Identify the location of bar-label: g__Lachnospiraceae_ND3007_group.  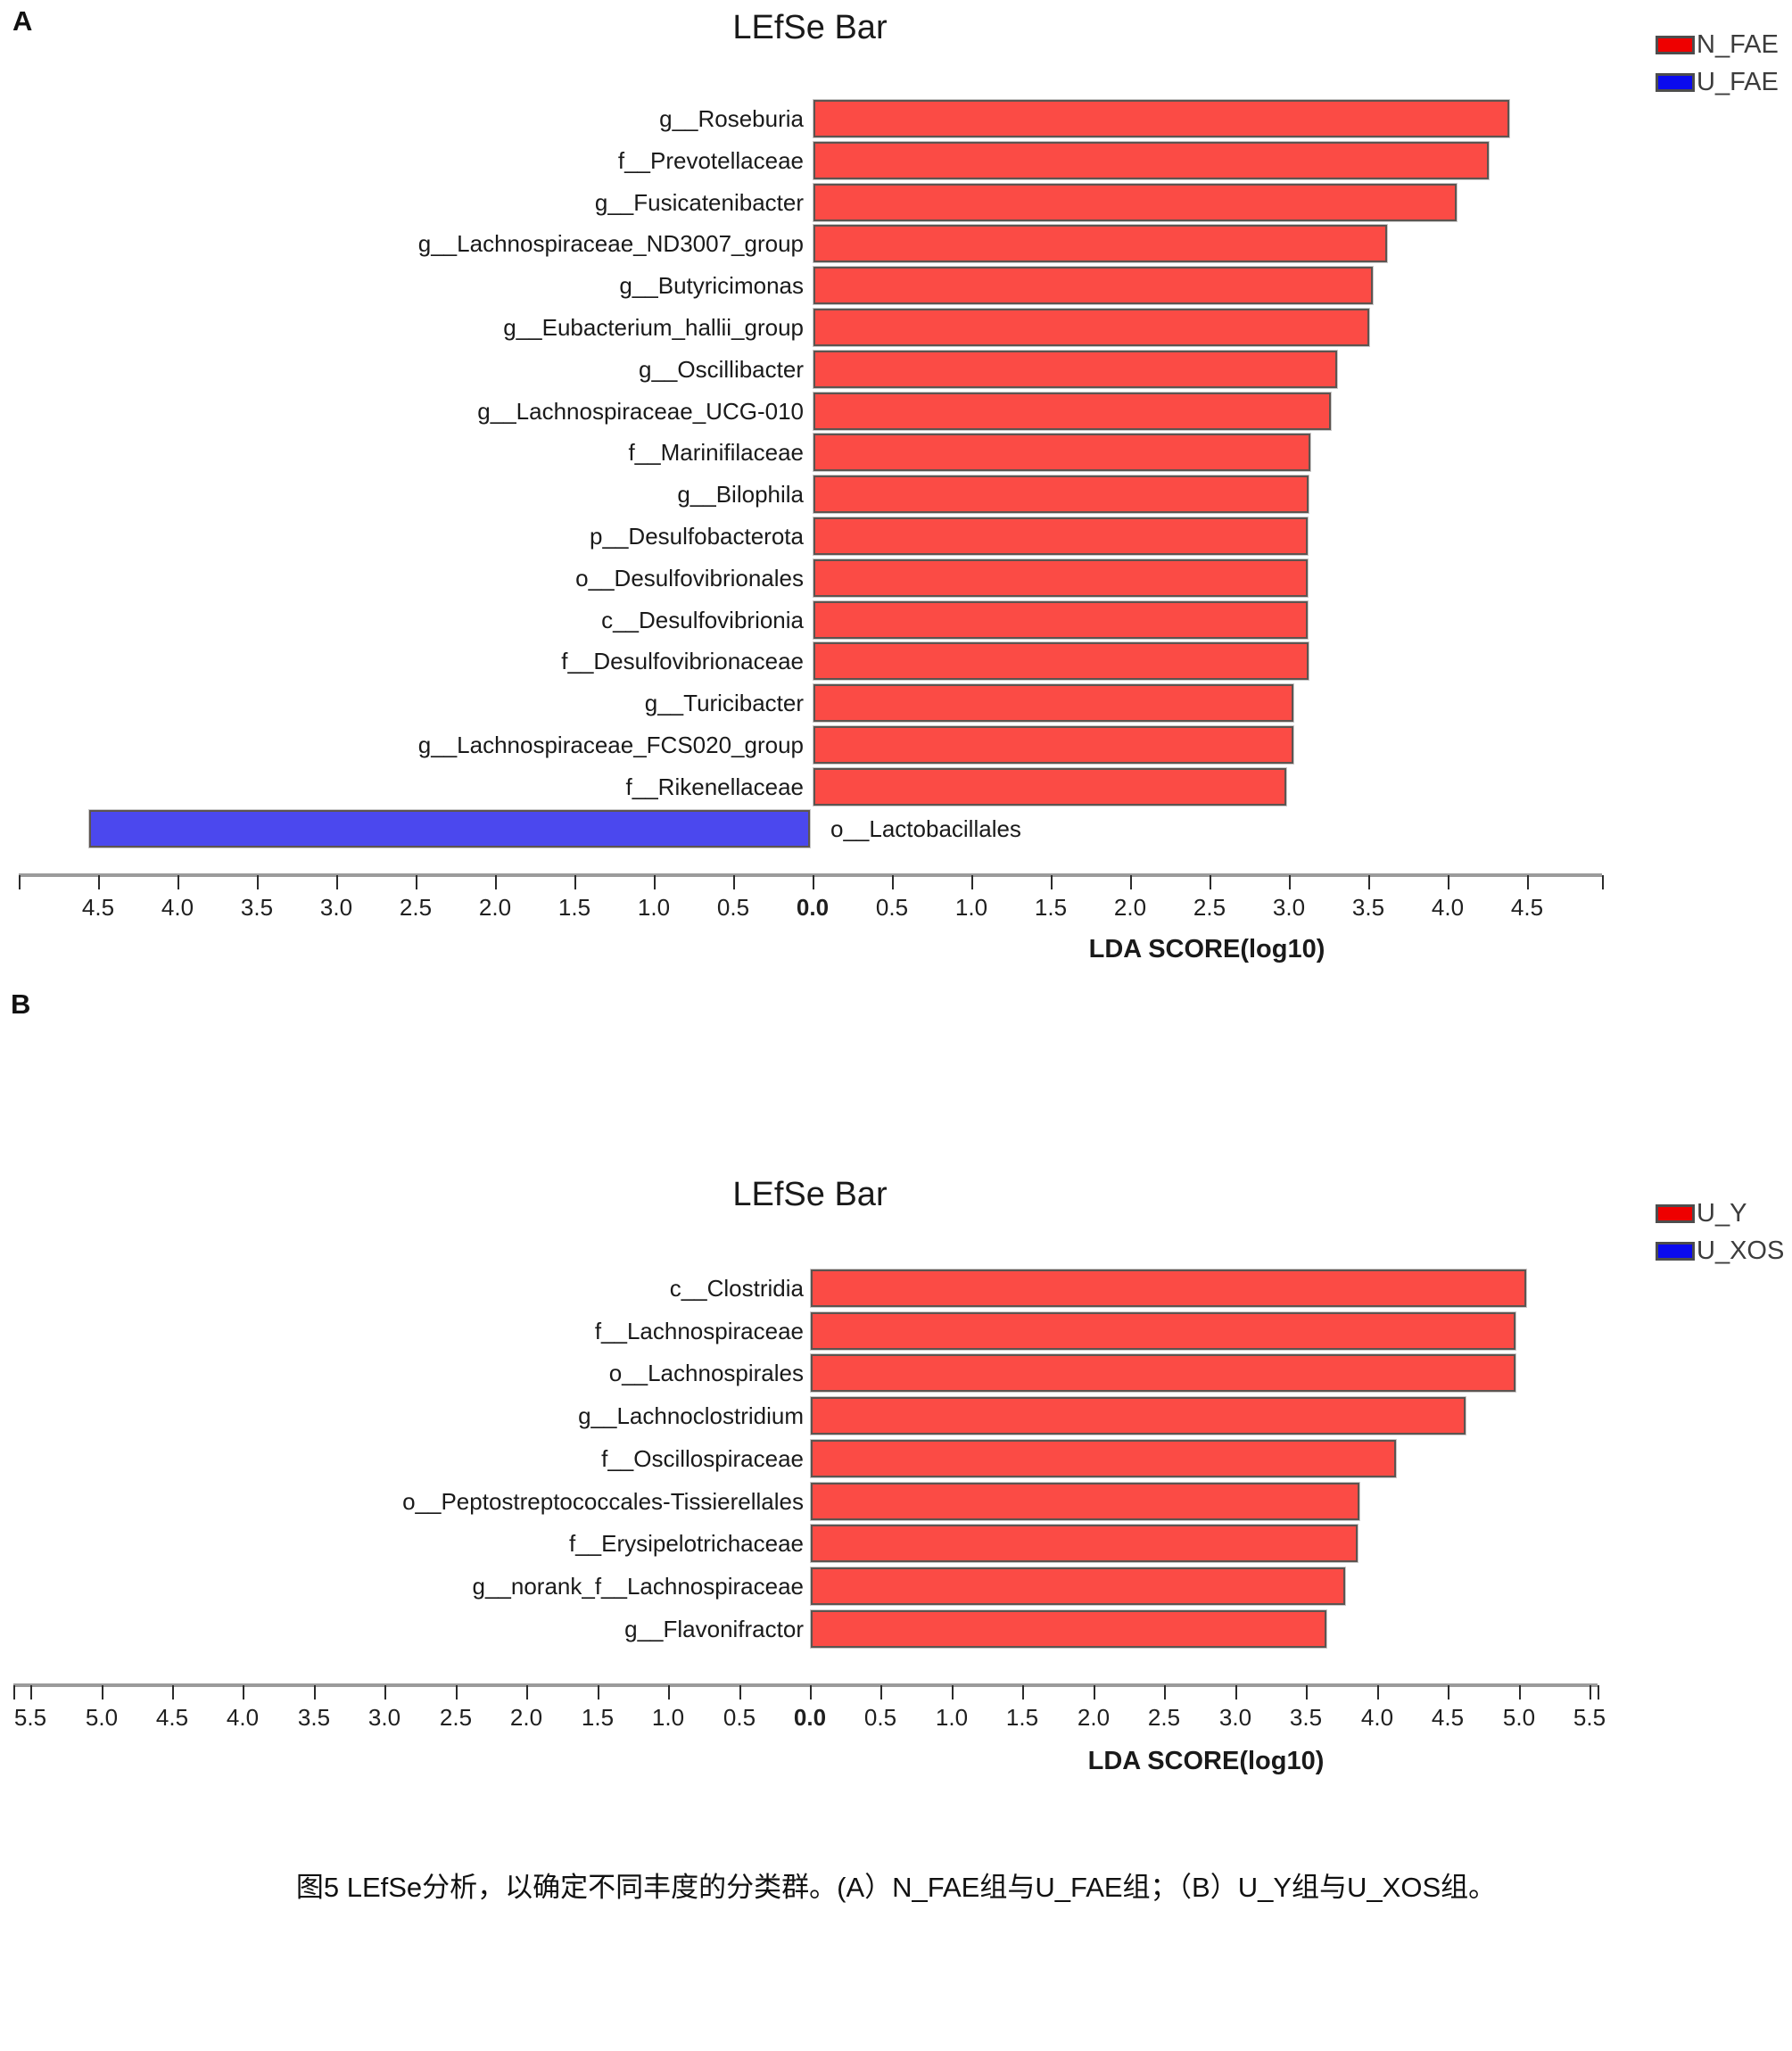
(610, 243).